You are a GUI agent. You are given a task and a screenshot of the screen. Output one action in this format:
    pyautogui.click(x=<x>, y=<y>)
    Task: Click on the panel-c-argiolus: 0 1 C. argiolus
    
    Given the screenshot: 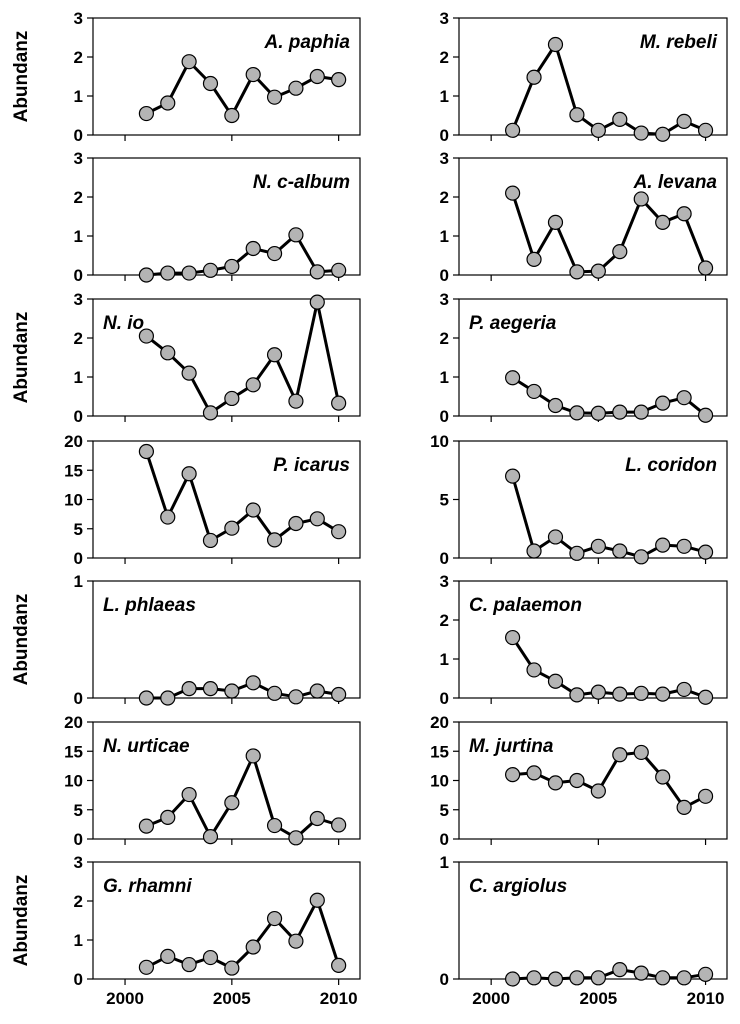 What is the action you would take?
    pyautogui.click(x=584, y=921)
    